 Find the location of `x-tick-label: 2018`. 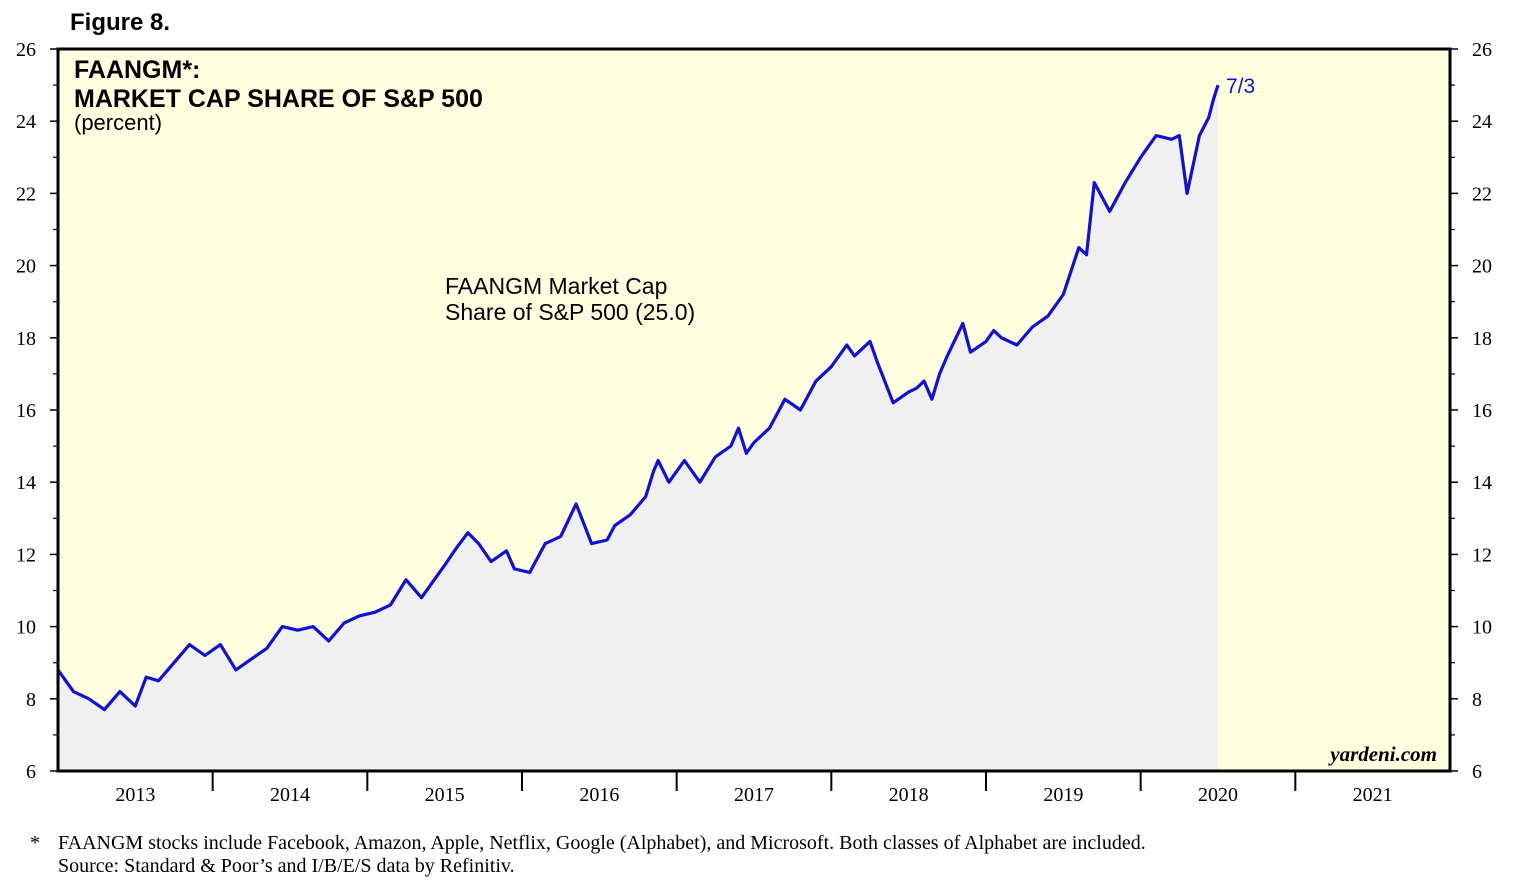

x-tick-label: 2018 is located at coordinates (909, 795).